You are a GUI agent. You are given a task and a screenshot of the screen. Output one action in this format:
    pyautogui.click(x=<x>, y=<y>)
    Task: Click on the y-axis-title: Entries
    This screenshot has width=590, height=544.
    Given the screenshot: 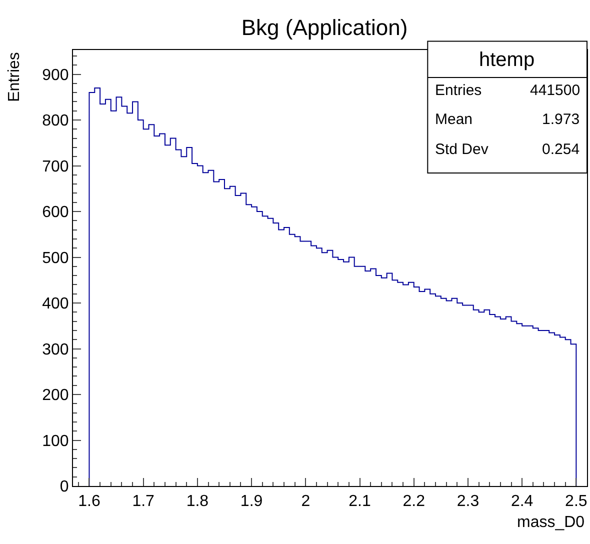 What is the action you would take?
    pyautogui.click(x=14, y=77)
    